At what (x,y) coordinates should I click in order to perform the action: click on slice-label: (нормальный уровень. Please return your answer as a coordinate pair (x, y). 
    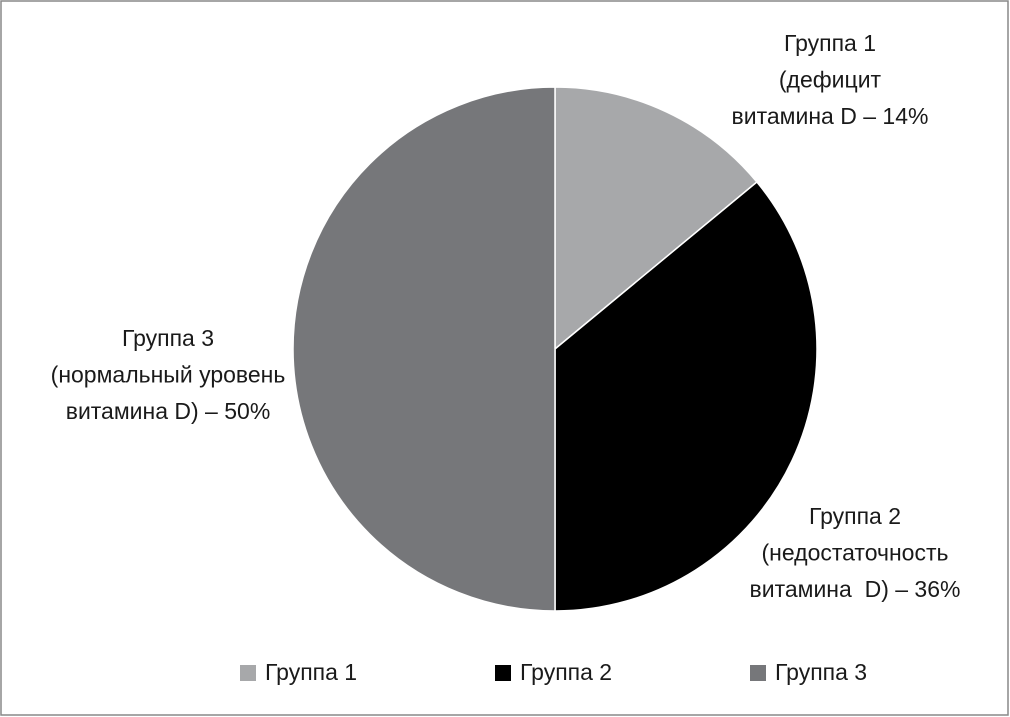
    Looking at the image, I should click on (168, 375).